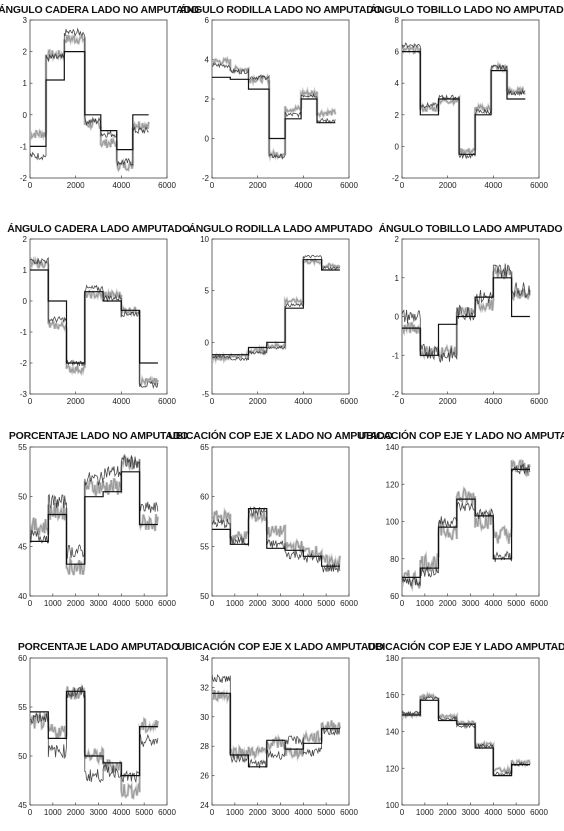  I want to click on y-tick-label: 100, so click(393, 805).